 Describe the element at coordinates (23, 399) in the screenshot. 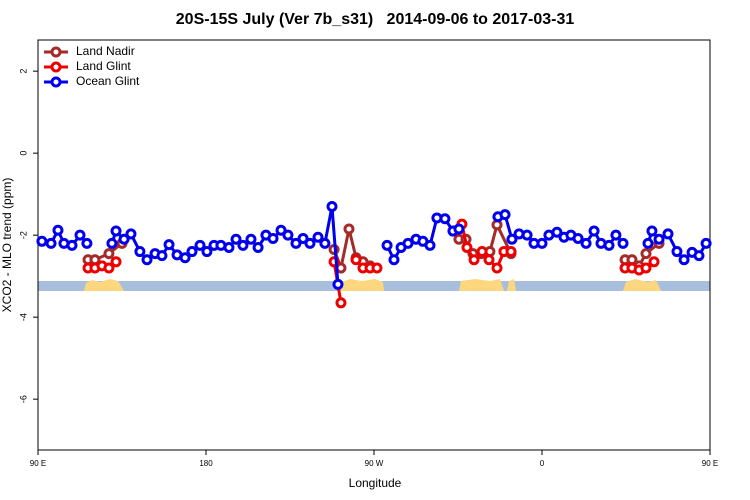

I see `y-tick-label: -6` at that location.